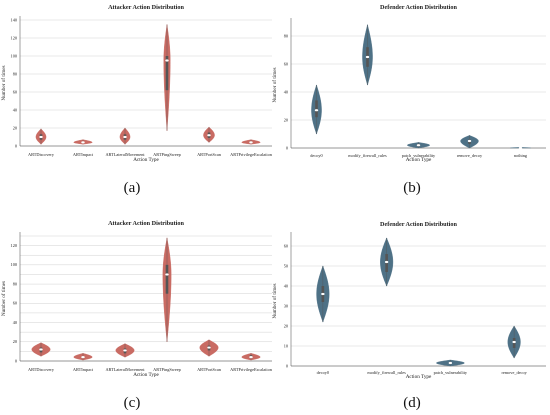  I want to click on panel-caption: (c), so click(132, 403).